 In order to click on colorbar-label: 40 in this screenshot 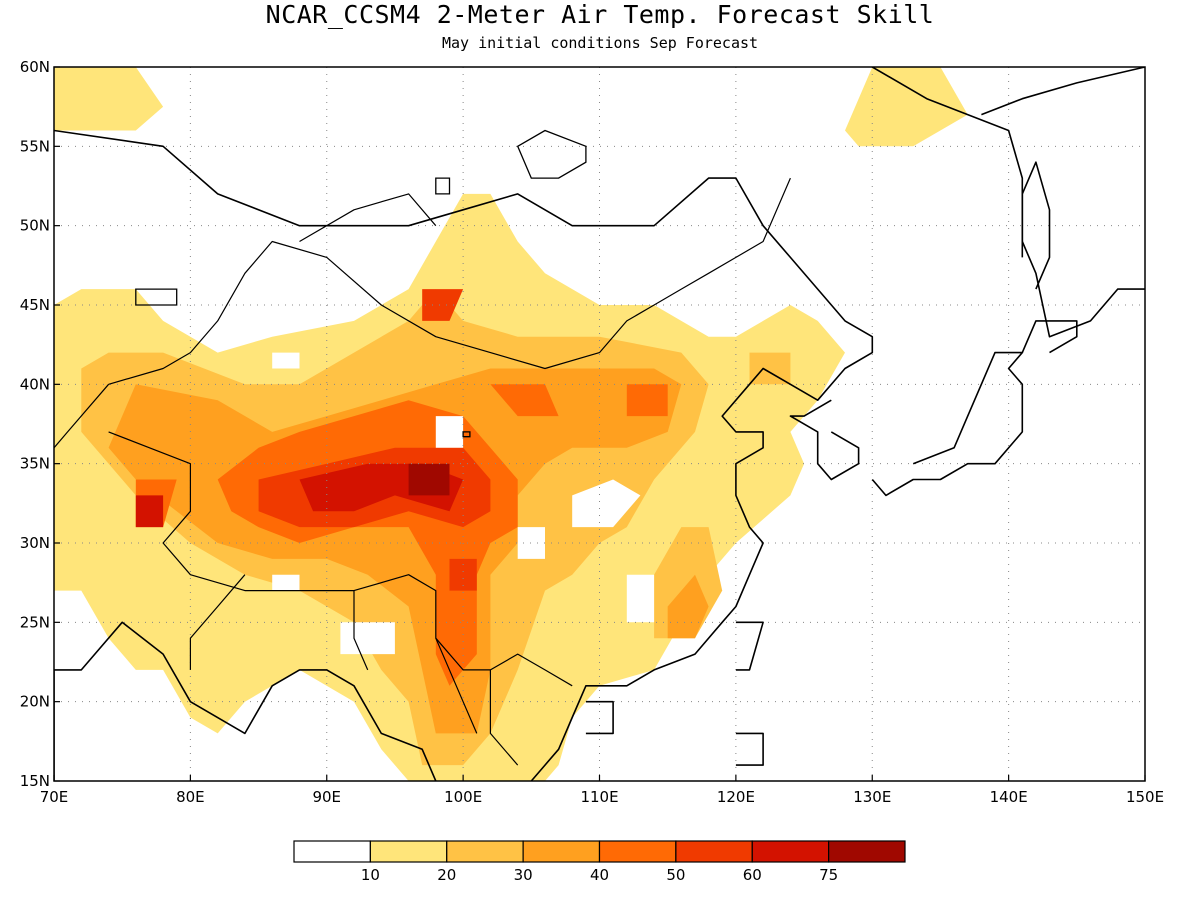, I will do `click(599, 875)`.